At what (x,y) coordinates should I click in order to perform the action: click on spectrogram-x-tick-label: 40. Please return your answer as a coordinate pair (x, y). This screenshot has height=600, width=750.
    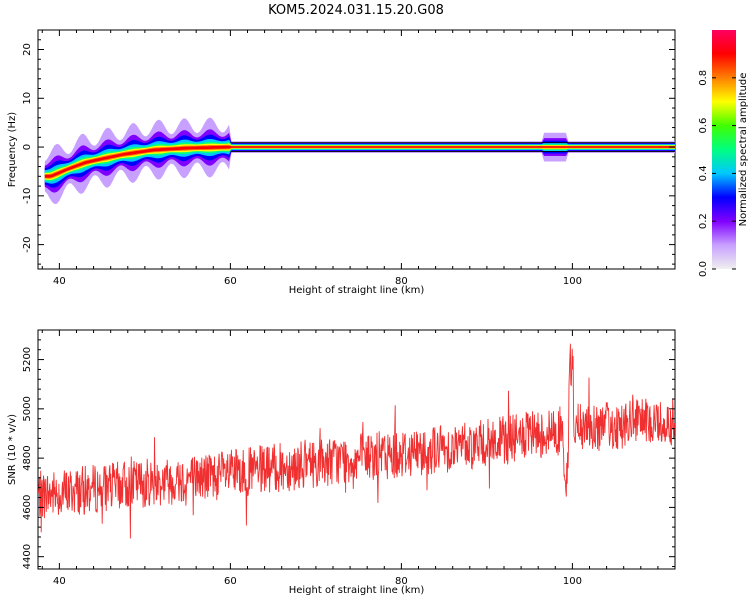
    Looking at the image, I should click on (59, 281).